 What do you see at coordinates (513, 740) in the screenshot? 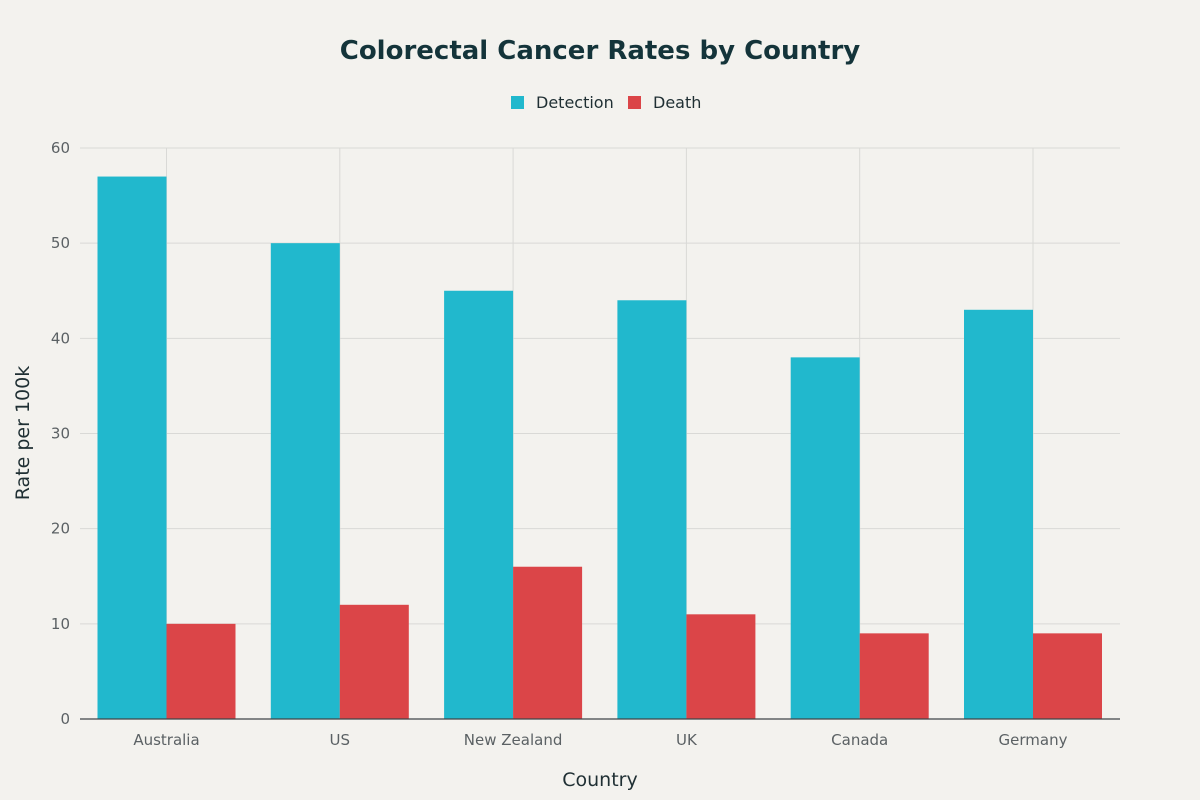
I see `x-tick-label-new-zealand: New Zealand` at bounding box center [513, 740].